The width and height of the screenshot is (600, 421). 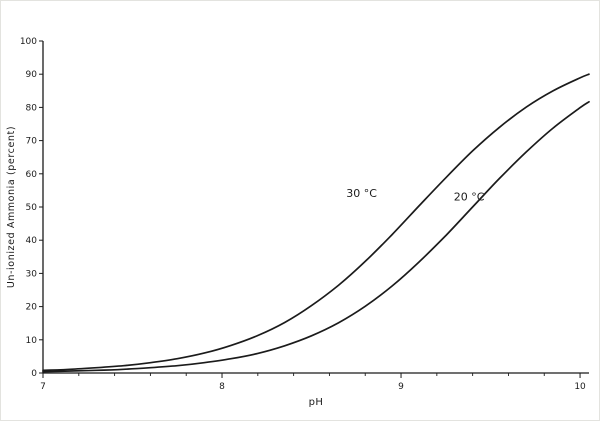 I want to click on y-tick-label: 0, so click(x=34, y=374).